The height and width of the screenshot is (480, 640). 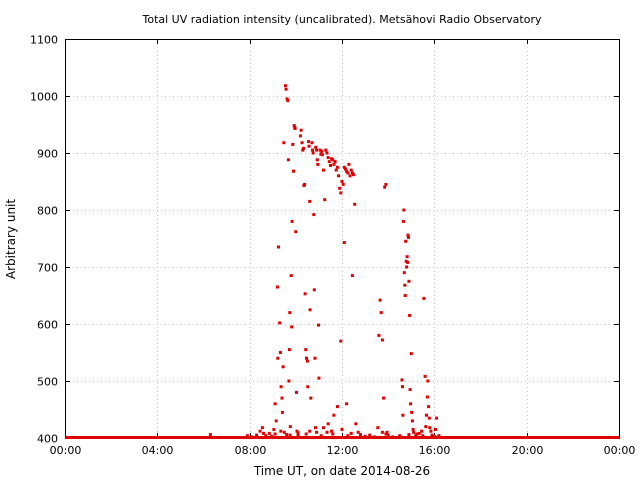 I want to click on baseline-series, so click(x=342, y=437).